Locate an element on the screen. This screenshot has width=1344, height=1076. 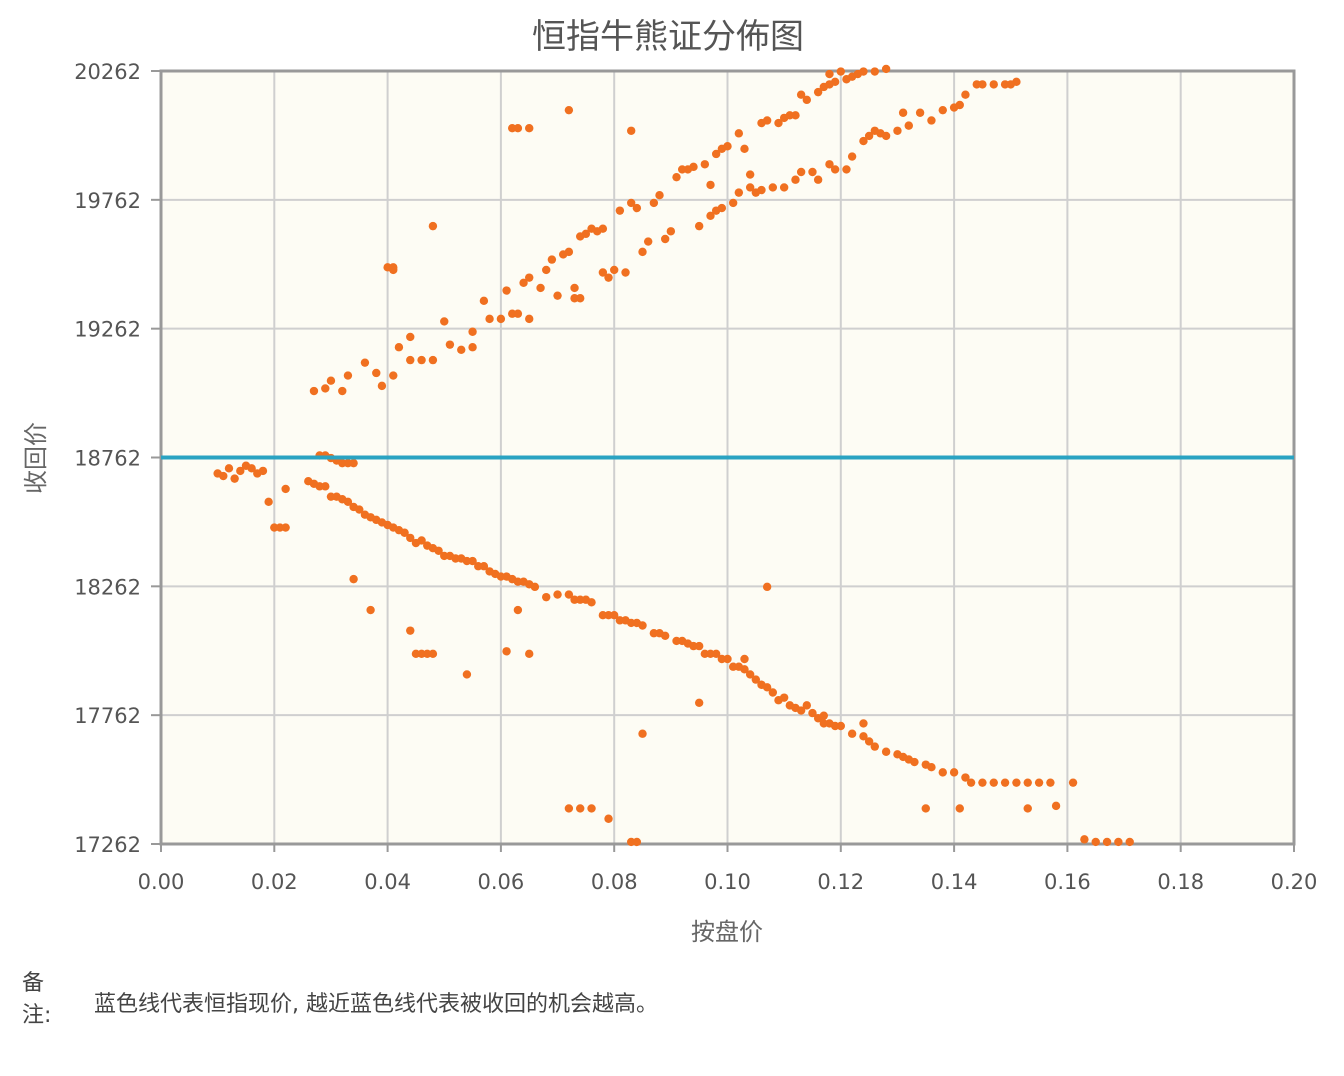
y-tick-label: 17262 is located at coordinates (107, 845).